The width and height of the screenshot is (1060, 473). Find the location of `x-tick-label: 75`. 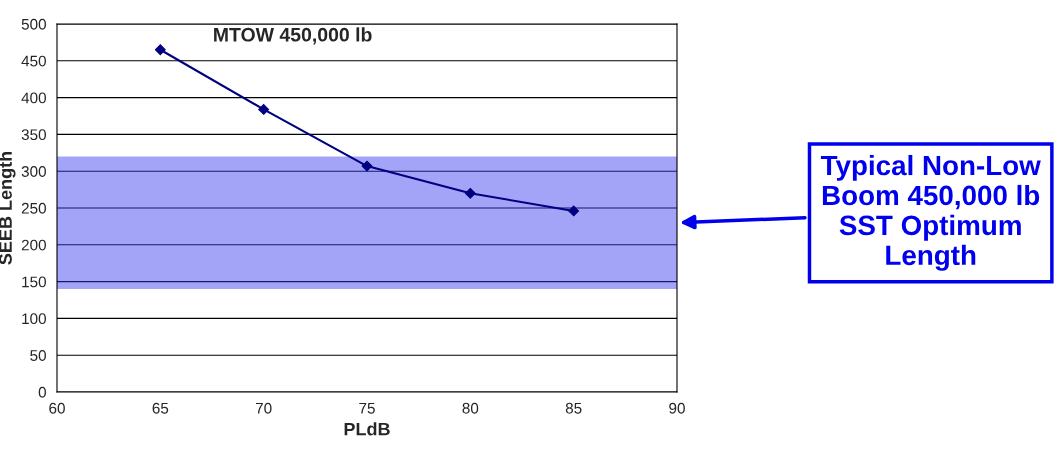

x-tick-label: 75 is located at coordinates (367, 408).